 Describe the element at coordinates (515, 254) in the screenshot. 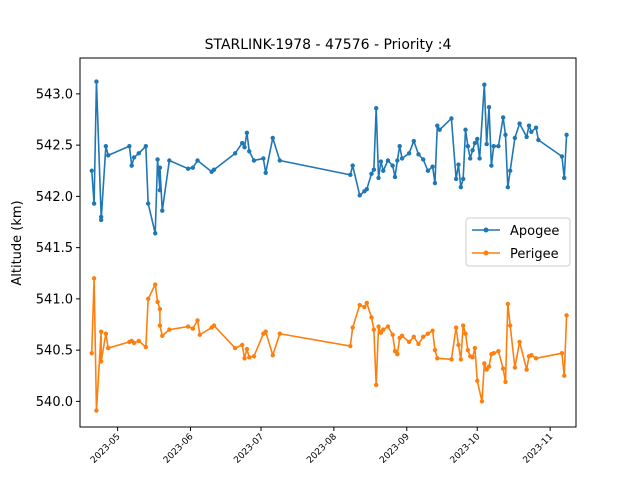

I see `legend-item-perigee: Perigee` at that location.